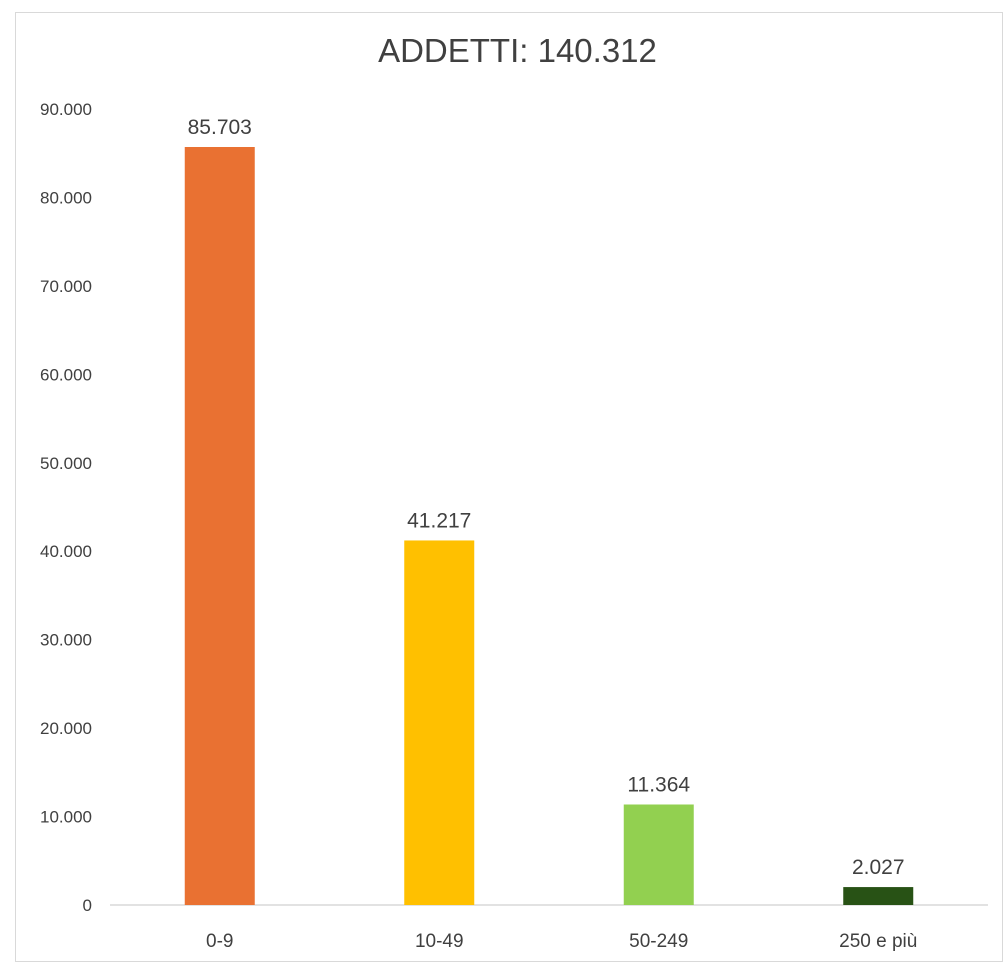  What do you see at coordinates (658, 941) in the screenshot?
I see `x-tick-label: 50-249` at bounding box center [658, 941].